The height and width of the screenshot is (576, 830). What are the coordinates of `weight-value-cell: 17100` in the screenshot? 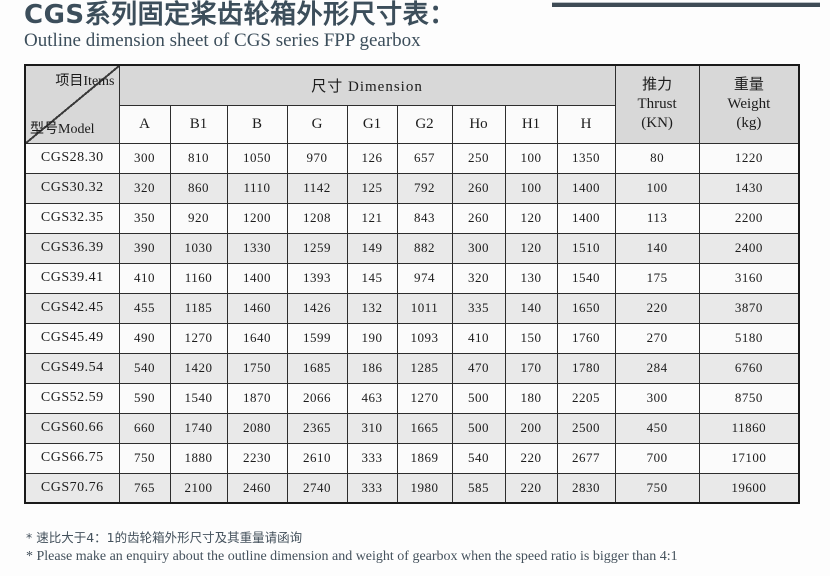 It's located at (749, 458).